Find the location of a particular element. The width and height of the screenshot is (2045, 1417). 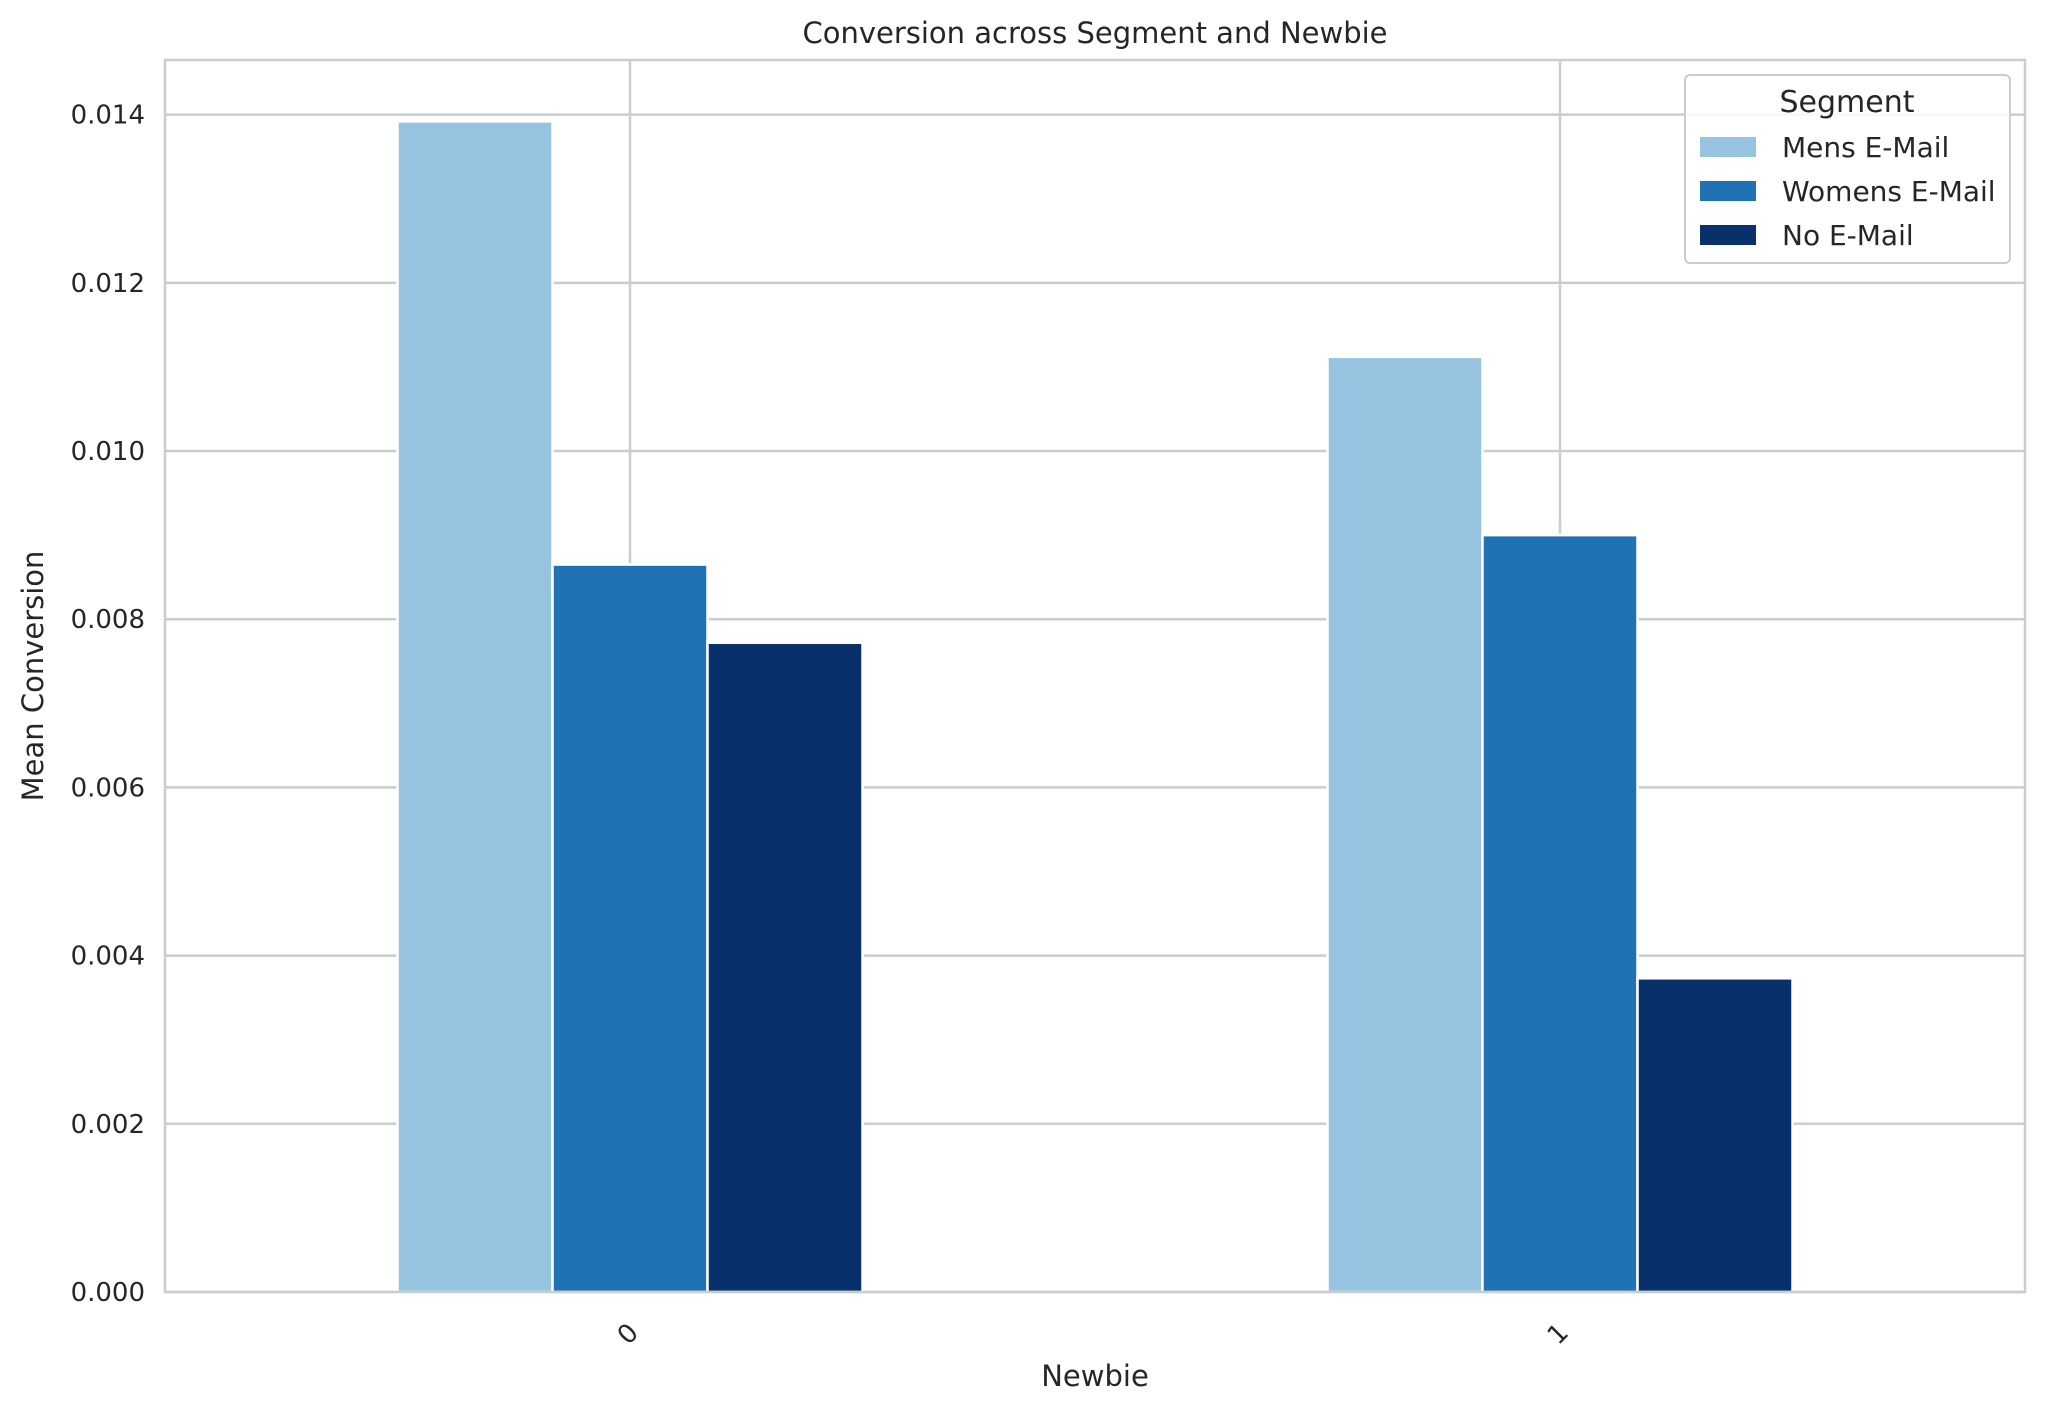

y-tick-label: 0.008 is located at coordinates (108, 620).